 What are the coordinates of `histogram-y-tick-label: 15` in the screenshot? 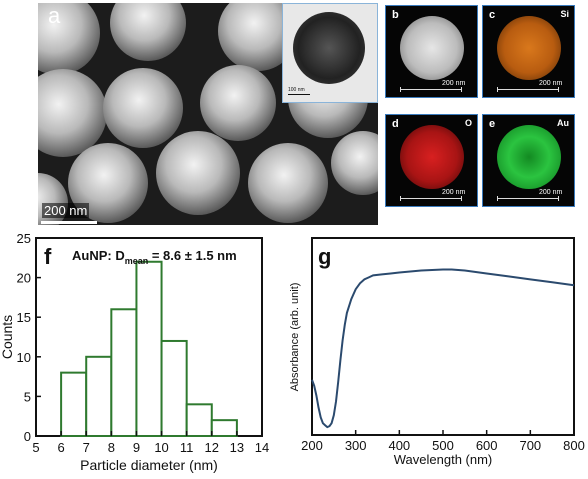 It's located at (24, 317).